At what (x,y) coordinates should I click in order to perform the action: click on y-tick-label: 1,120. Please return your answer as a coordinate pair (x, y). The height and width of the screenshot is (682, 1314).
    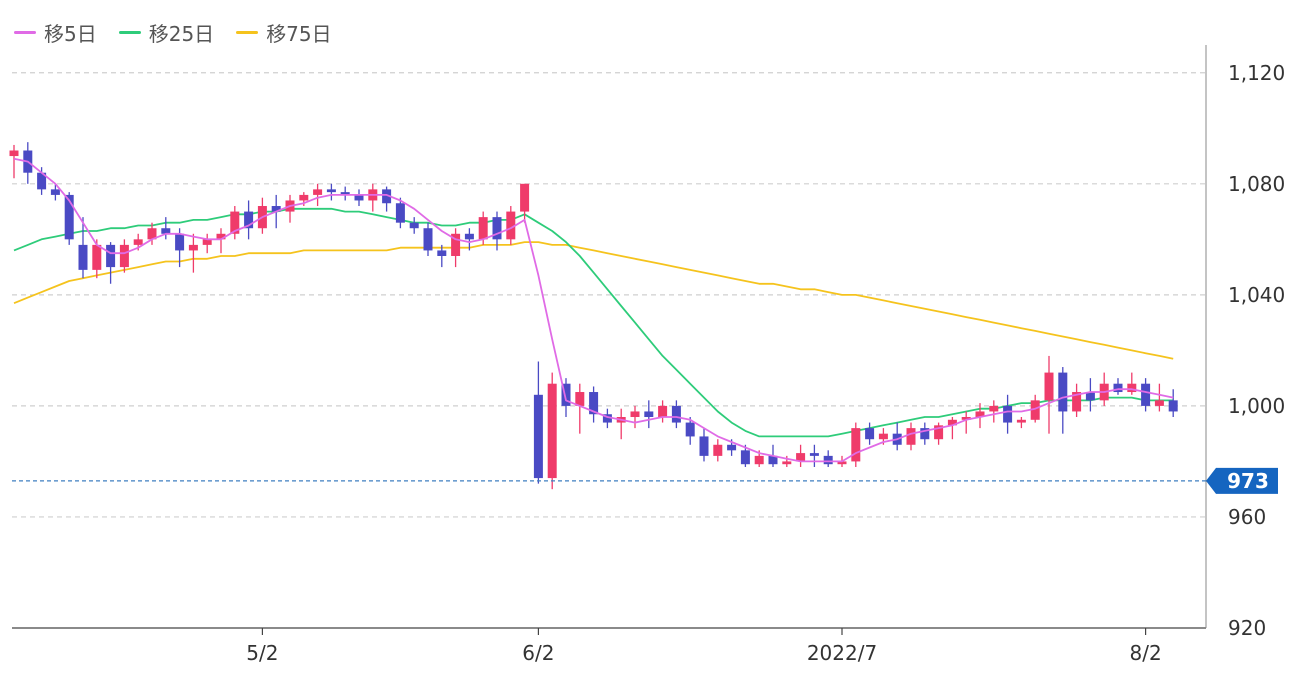
    Looking at the image, I should click on (1256, 73).